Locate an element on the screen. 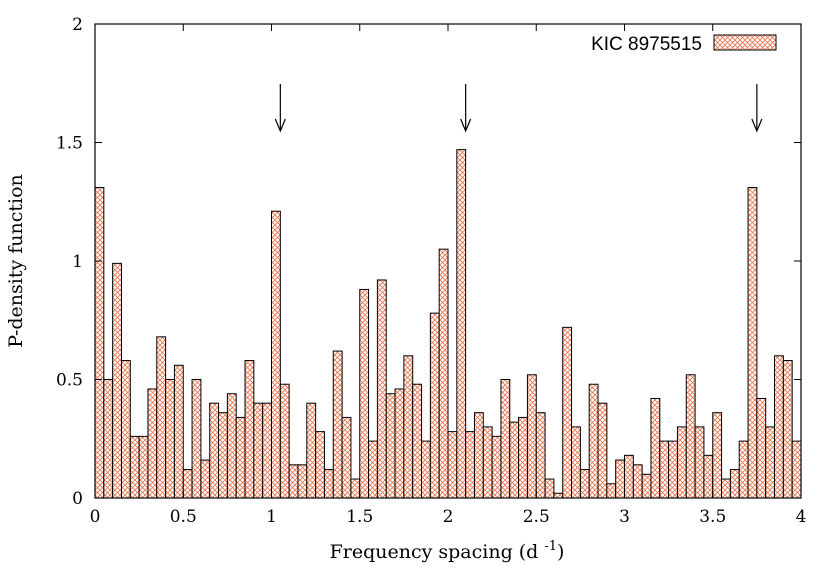 Image resolution: width=830 pixels, height=581 pixels. x-tick-label: 1 is located at coordinates (271, 517).